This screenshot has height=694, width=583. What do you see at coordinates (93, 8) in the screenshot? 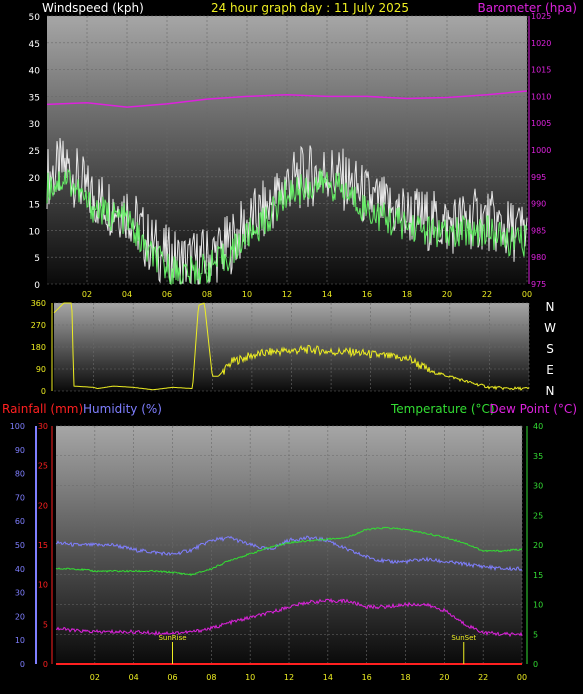
I see `windspeed-title: Windspeed (kph)` at bounding box center [93, 8].